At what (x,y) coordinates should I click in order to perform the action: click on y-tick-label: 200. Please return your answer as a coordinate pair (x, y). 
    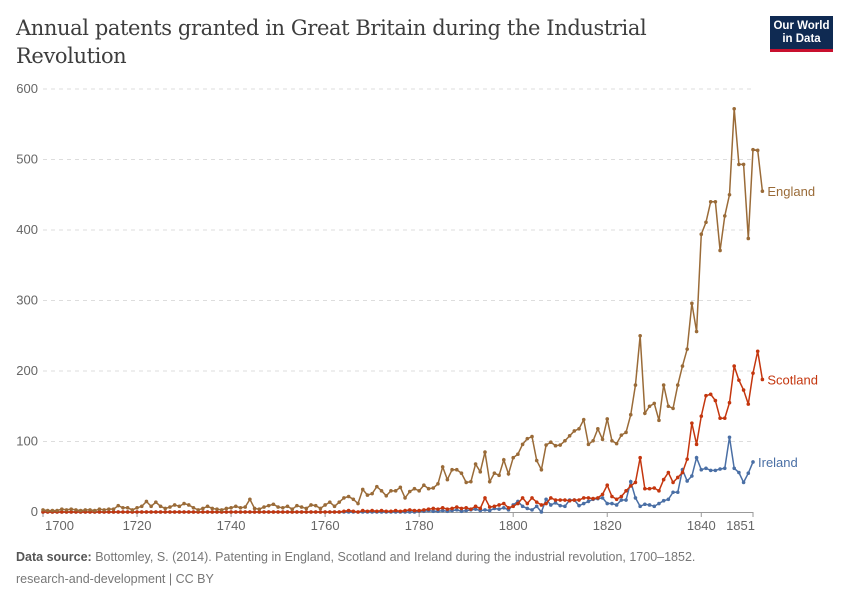
    Looking at the image, I should click on (27, 370).